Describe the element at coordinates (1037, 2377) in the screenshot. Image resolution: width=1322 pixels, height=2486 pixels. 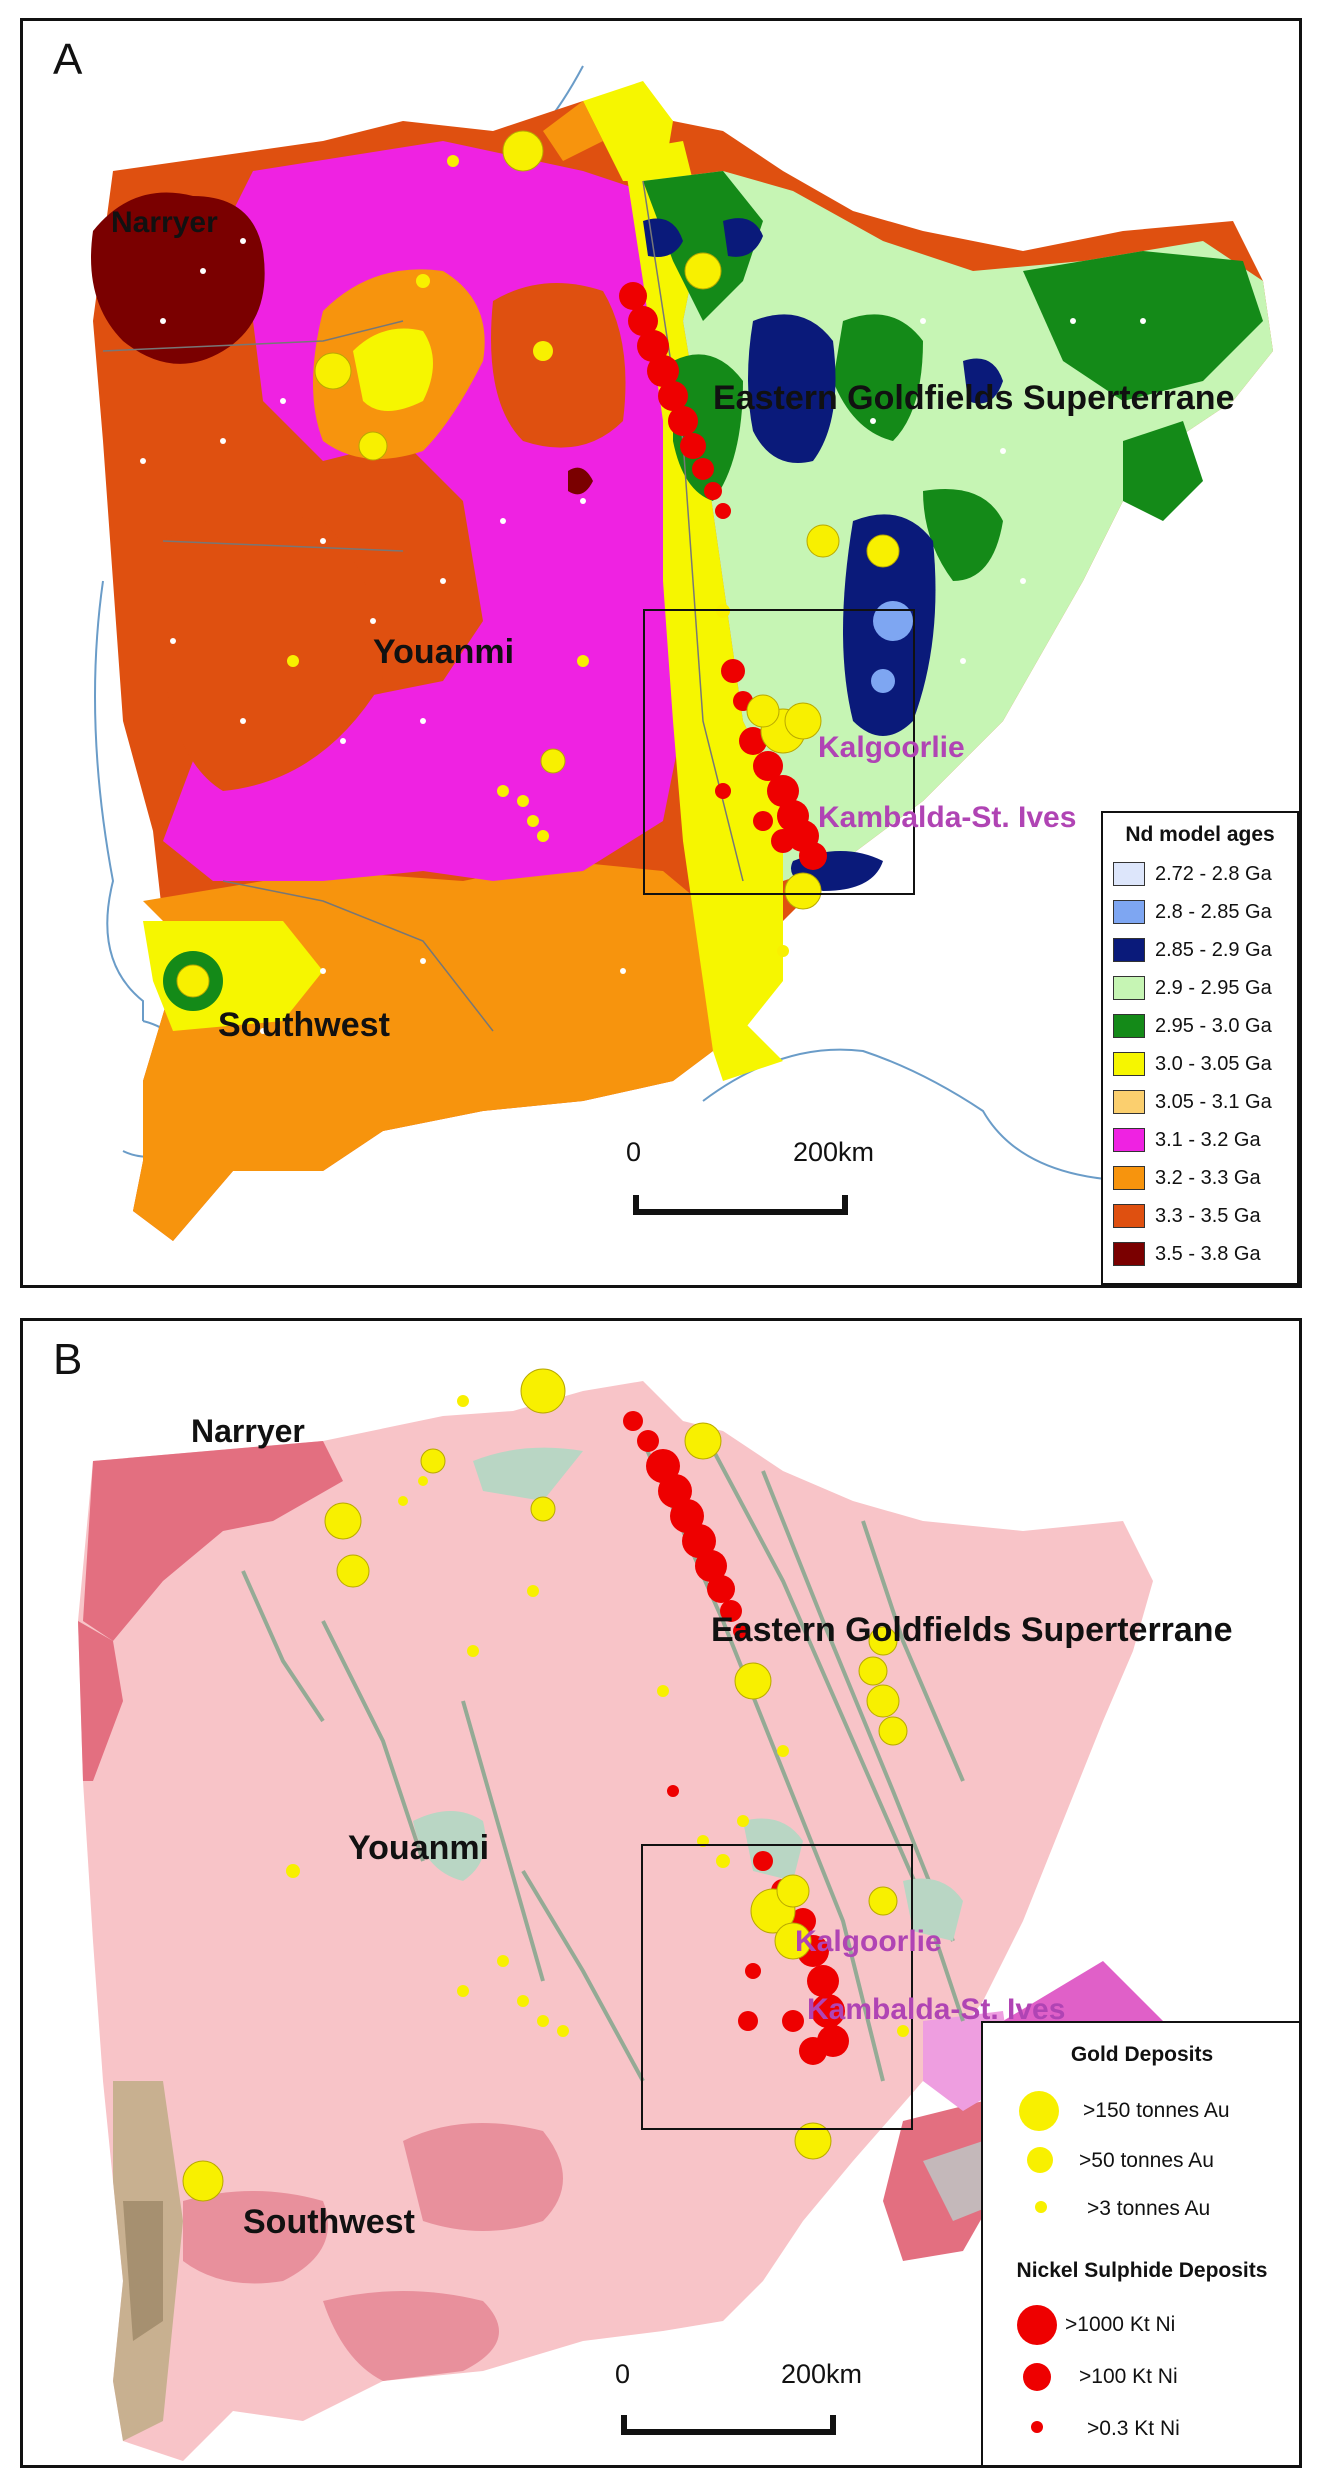
I see `nickel-medium-symbol` at that location.